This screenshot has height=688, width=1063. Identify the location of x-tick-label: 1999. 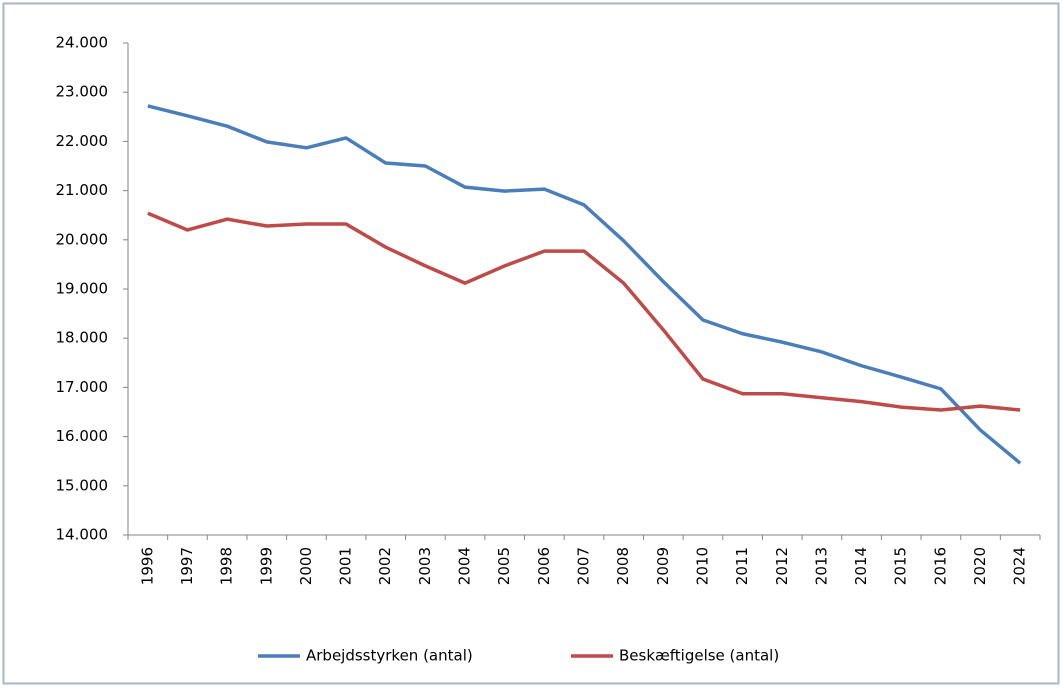
(266, 566).